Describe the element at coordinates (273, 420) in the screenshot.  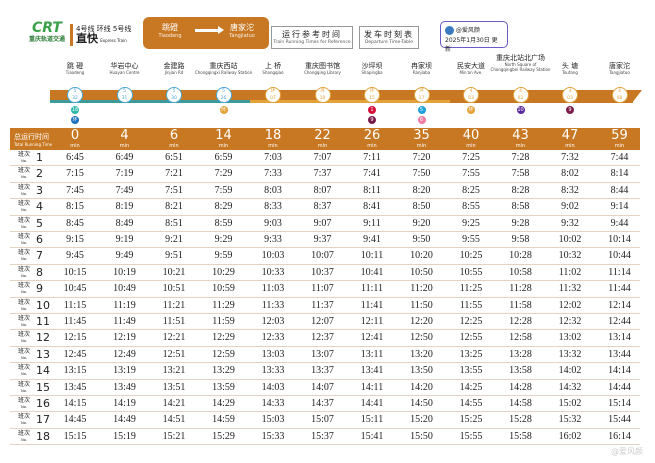
I see `departure-time: 15:03` at that location.